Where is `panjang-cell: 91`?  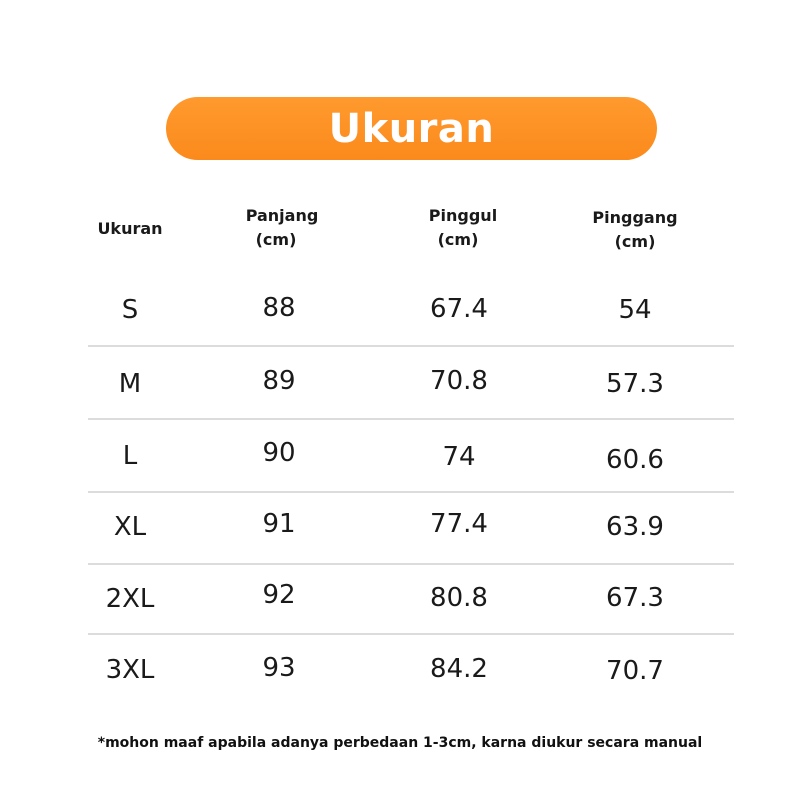
panjang-cell: 91 is located at coordinates (279, 524).